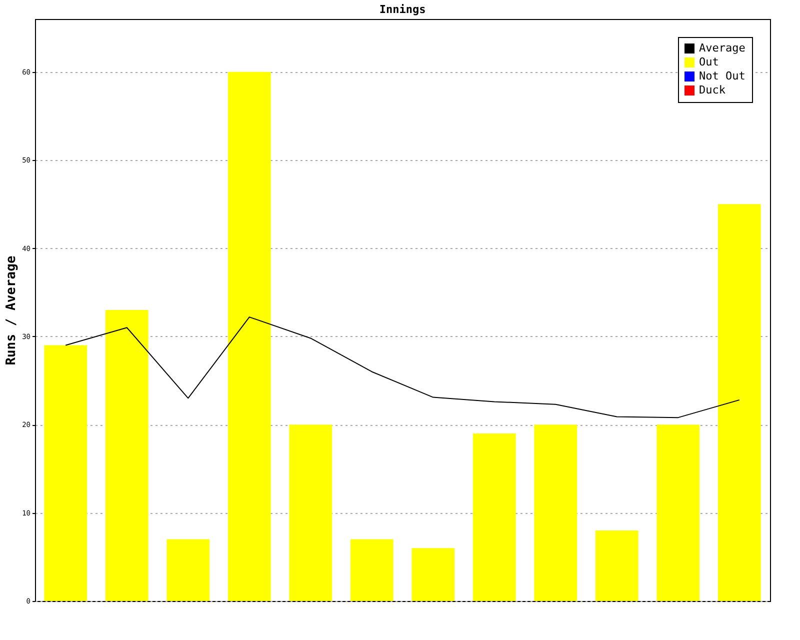 The height and width of the screenshot is (640, 800). What do you see at coordinates (12, 311) in the screenshot?
I see `y-axis-title: Runs / Average` at bounding box center [12, 311].